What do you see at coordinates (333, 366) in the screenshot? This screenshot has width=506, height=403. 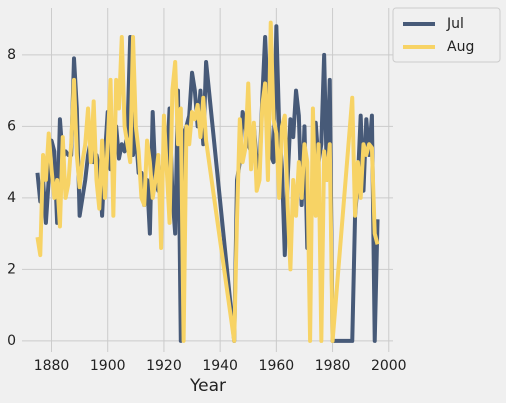 I see `x-tick-label: 1980` at bounding box center [333, 366].